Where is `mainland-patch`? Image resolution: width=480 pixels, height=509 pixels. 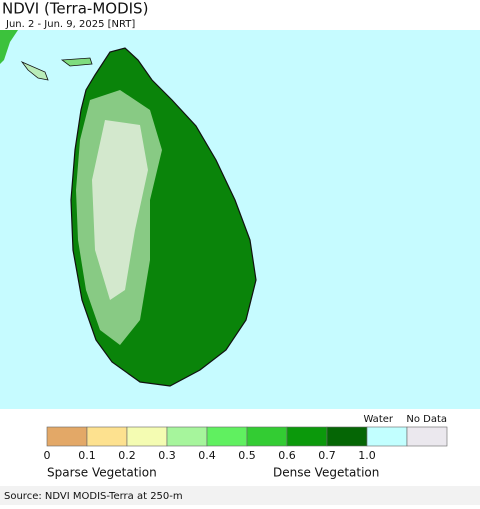 mainland-patch is located at coordinates (9, 47).